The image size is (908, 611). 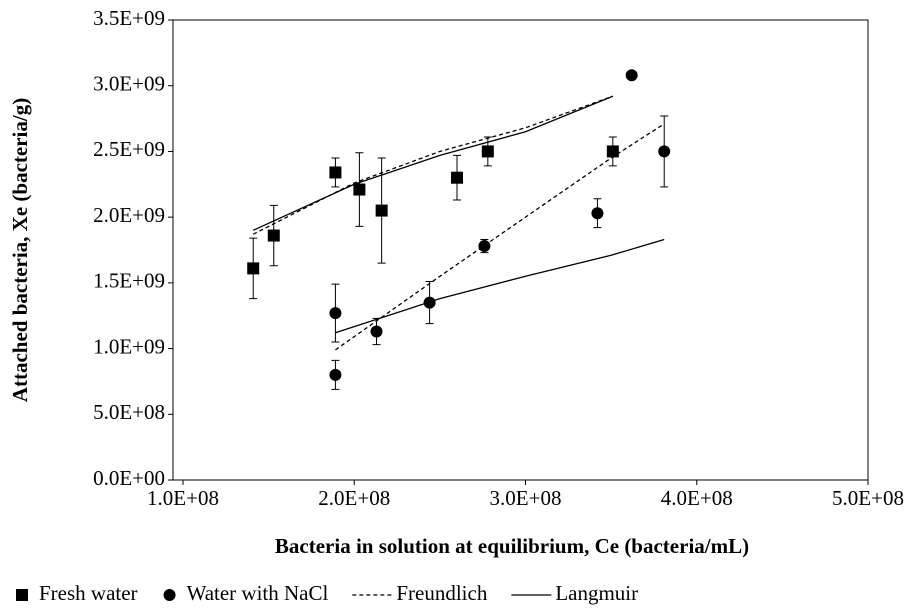 I want to click on y-axis-title: Attached bacteria, Xe (bacteria/g), so click(x=20, y=250).